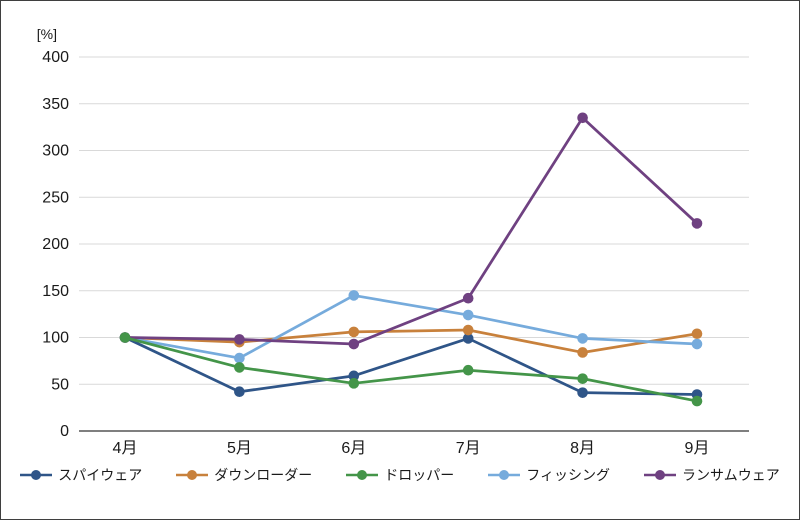  Describe the element at coordinates (411, 366) in the screenshot. I see `series-line-spyware` at that location.